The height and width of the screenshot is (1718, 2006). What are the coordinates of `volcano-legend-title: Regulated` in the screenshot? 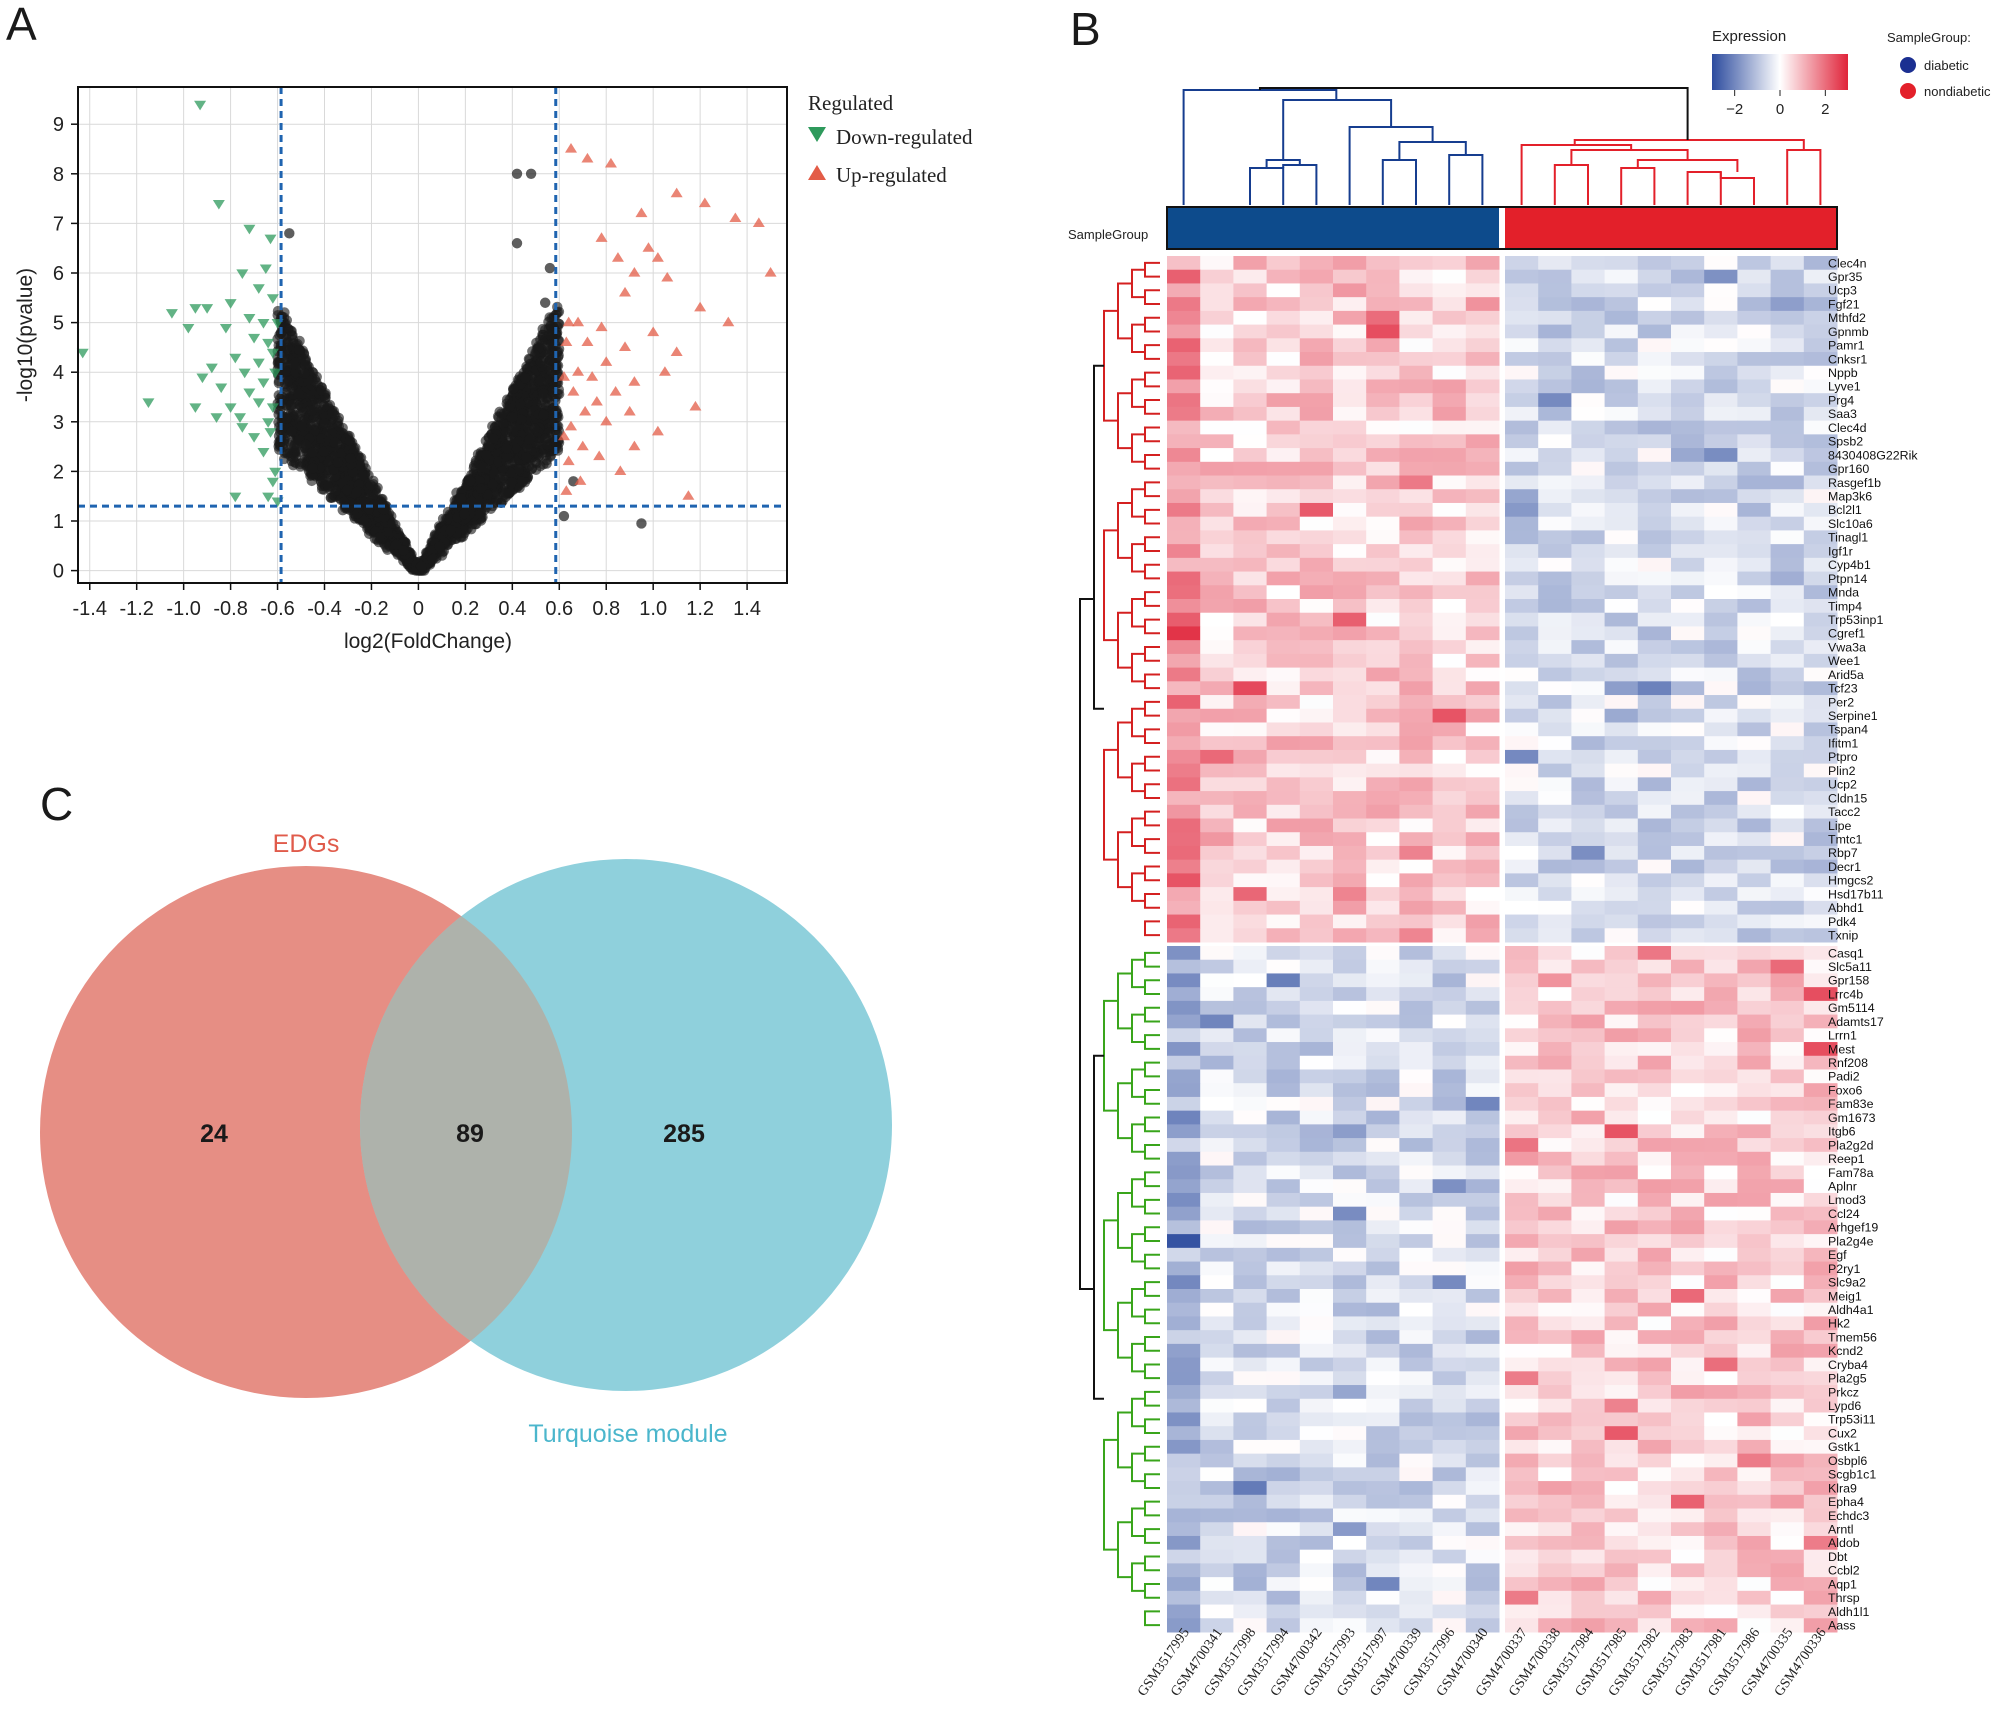 It's located at (851, 103).